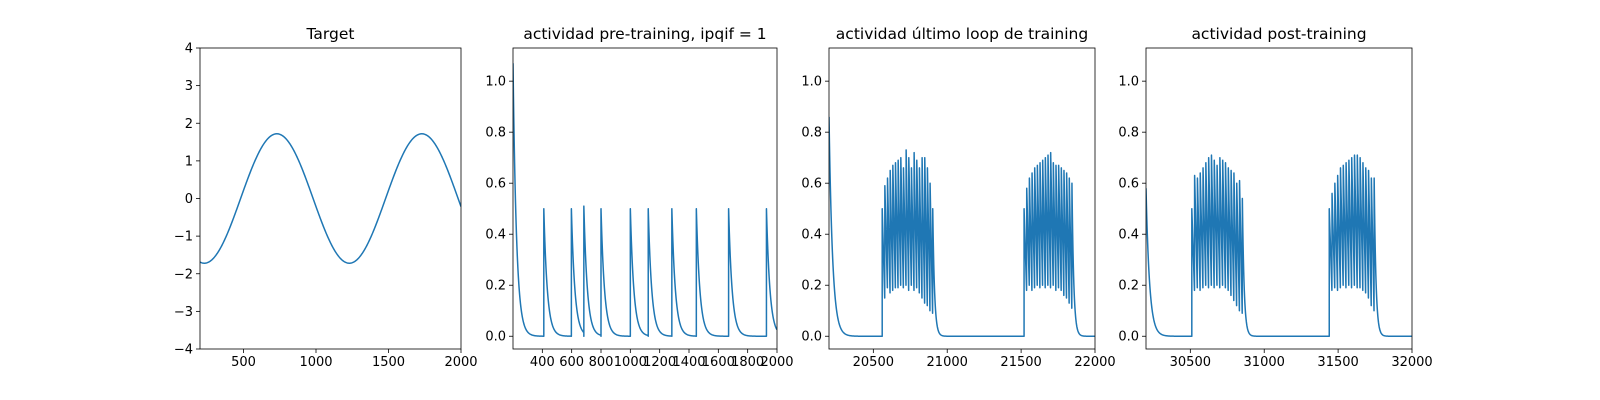 The image size is (1600, 400). Describe the element at coordinates (873, 362) in the screenshot. I see `x-tick-label: 20500` at that location.